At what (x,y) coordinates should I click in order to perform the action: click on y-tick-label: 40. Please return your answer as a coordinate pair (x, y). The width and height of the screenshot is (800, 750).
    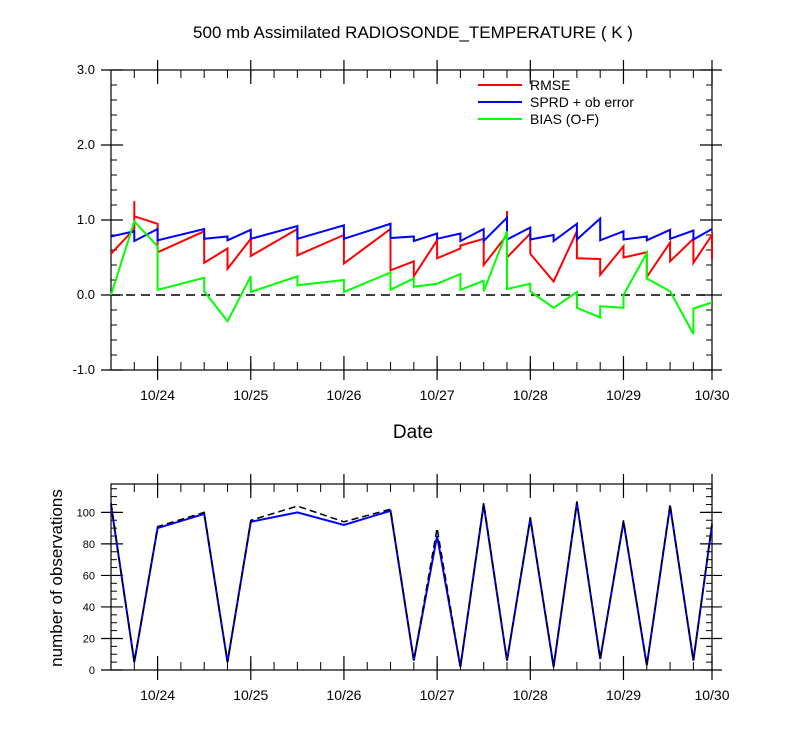
    Looking at the image, I should click on (89, 608).